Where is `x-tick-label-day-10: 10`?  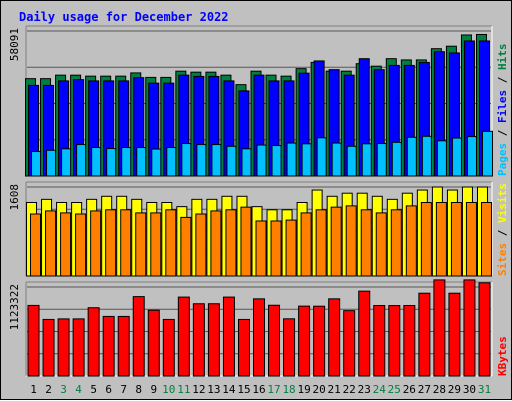 x-tick-label-day-10: 10 is located at coordinates (168, 389).